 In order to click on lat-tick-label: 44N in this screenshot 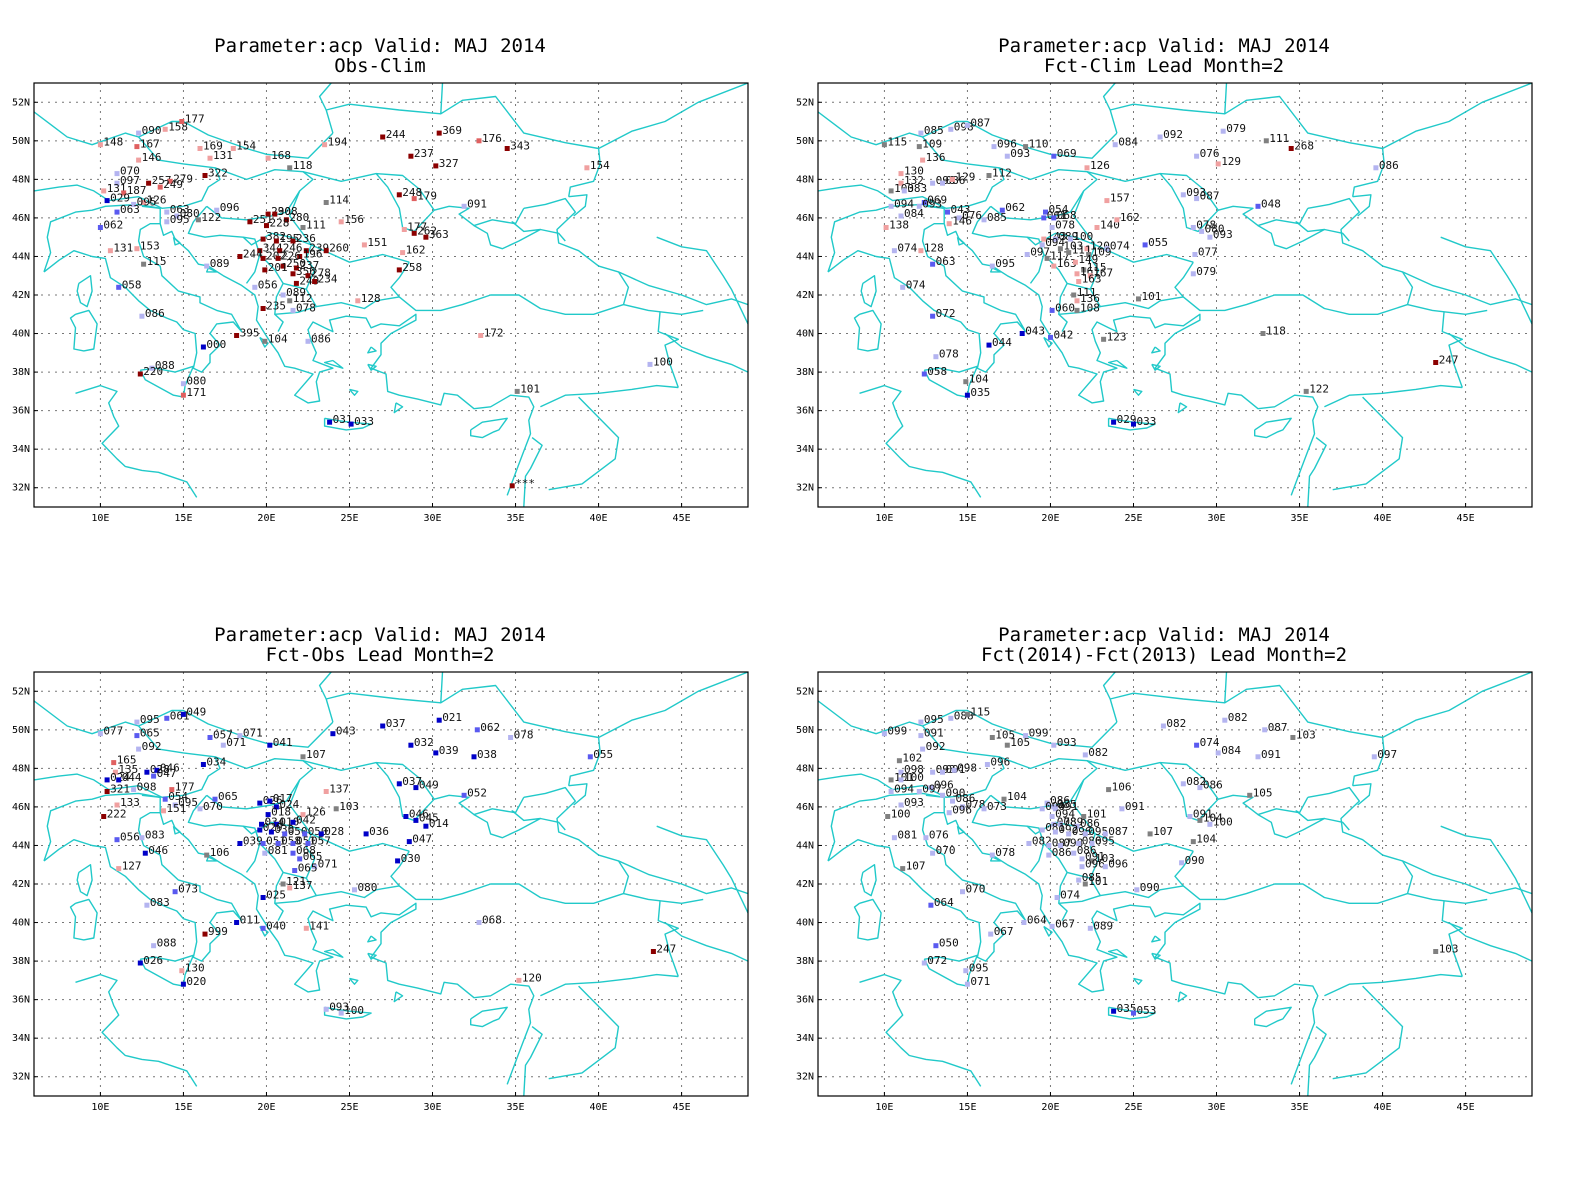, I will do `click(805, 845)`.